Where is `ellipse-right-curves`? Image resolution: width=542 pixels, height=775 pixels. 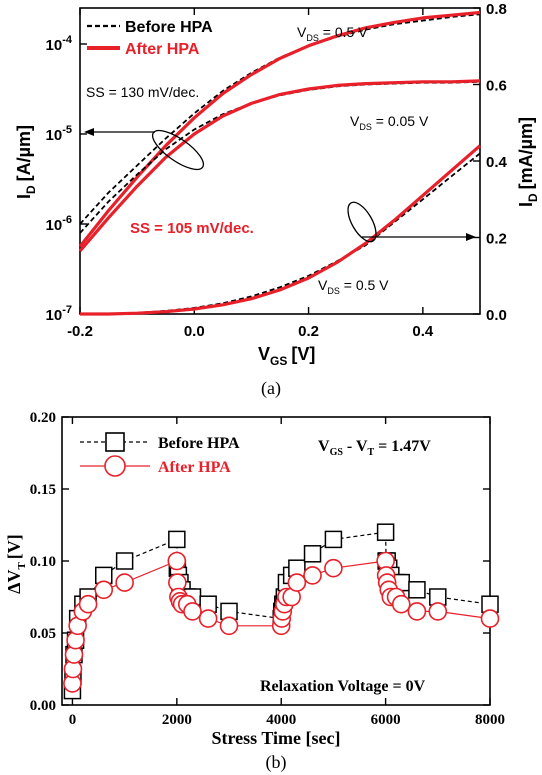 ellipse-right-curves is located at coordinates (362, 222).